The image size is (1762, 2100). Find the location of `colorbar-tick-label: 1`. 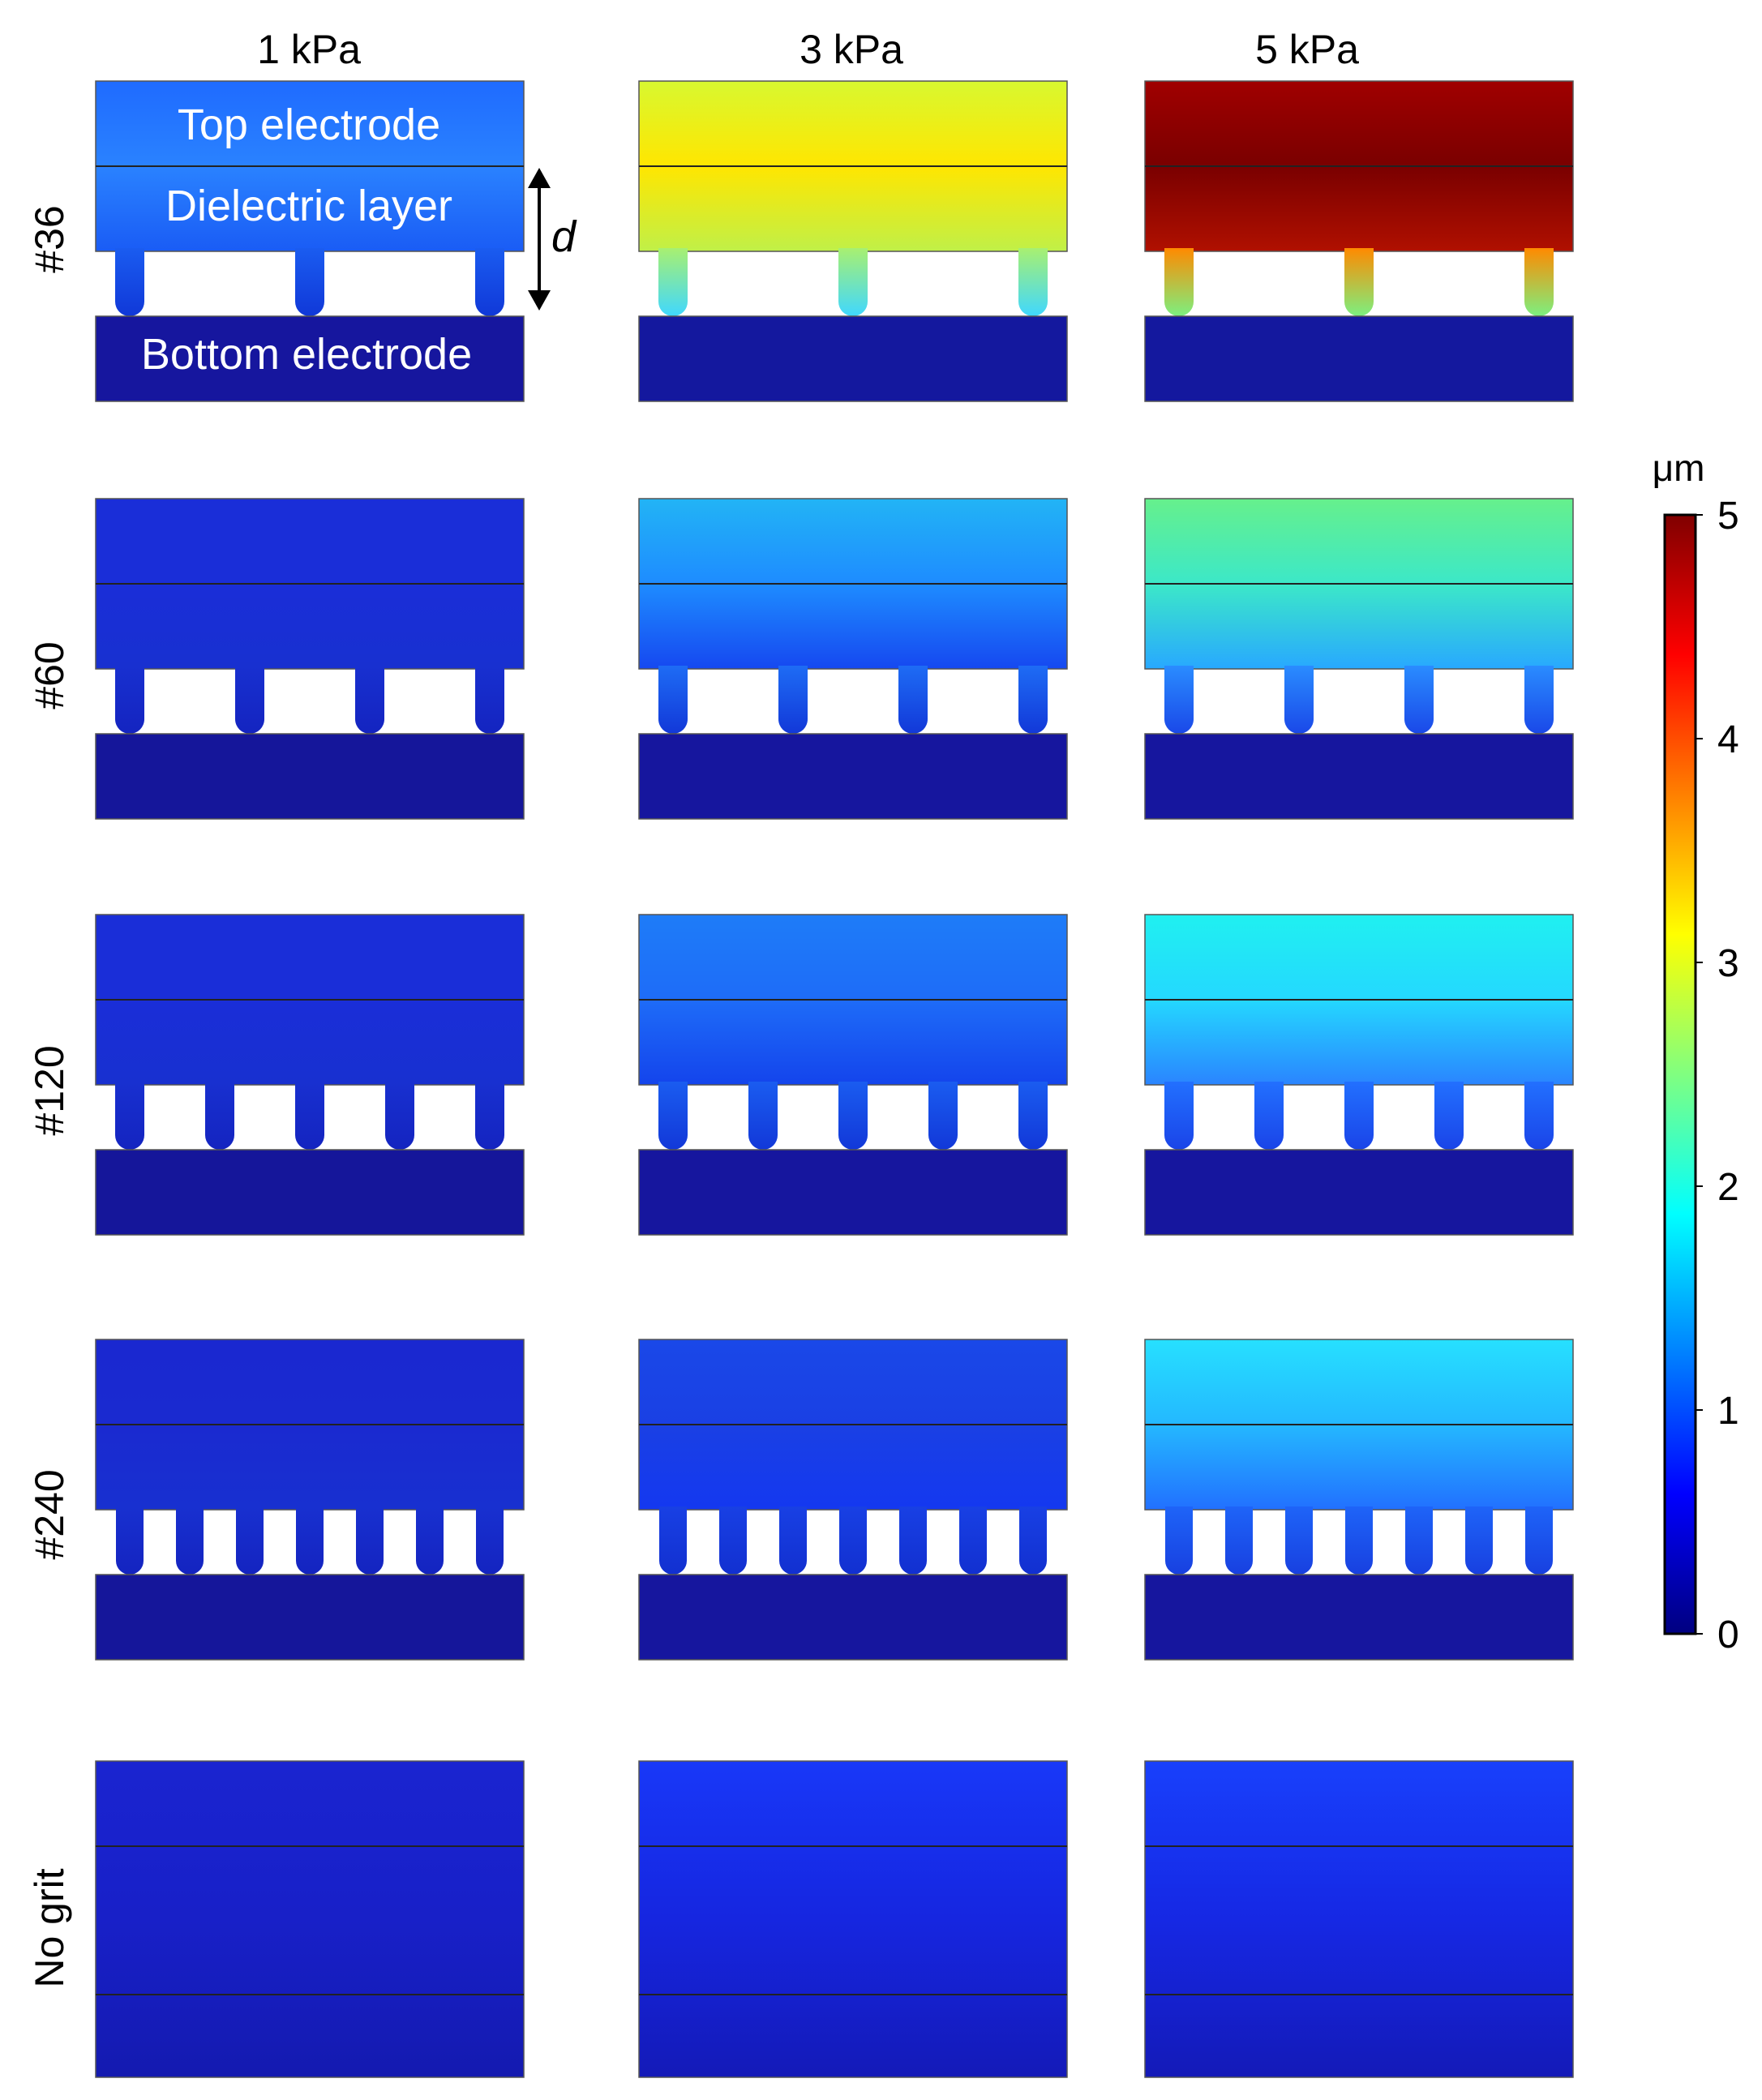

colorbar-tick-label: 1 is located at coordinates (1728, 1412).